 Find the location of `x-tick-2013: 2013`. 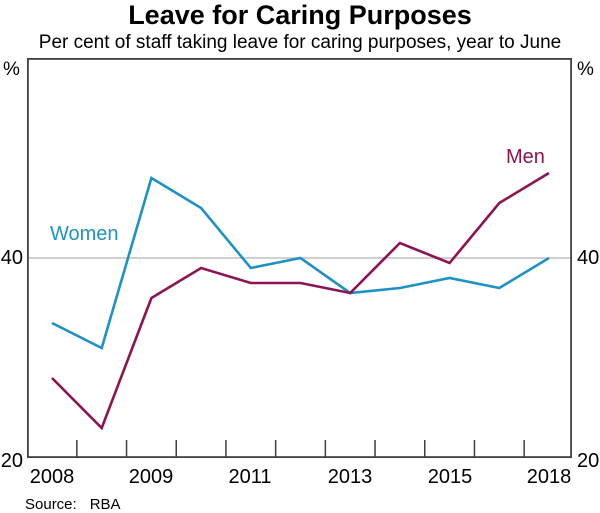

x-tick-2013: 2013 is located at coordinates (350, 477).